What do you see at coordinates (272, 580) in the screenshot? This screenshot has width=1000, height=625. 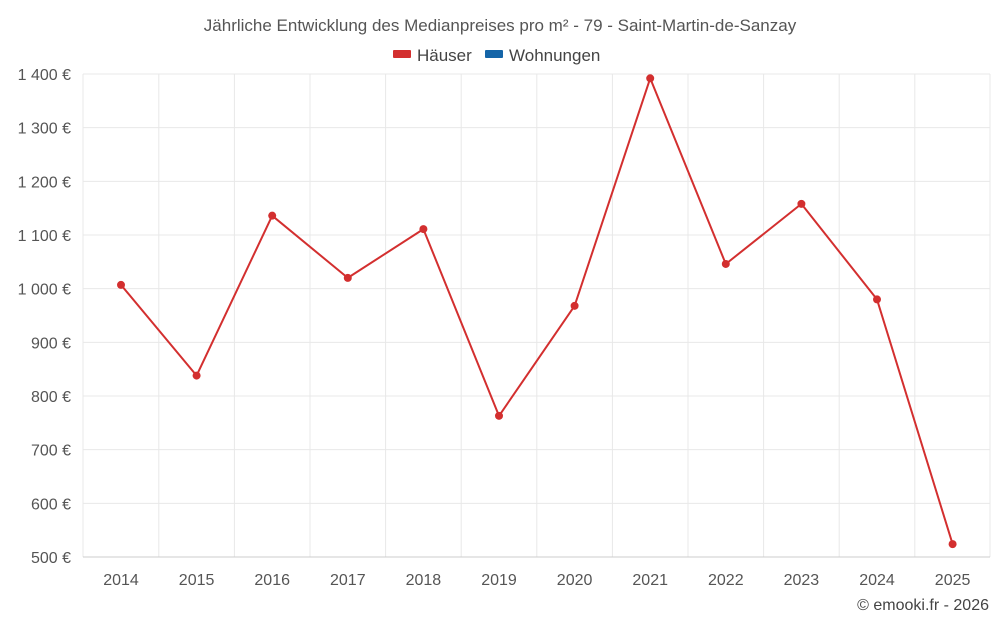 I see `x-tick-label: 2016` at bounding box center [272, 580].